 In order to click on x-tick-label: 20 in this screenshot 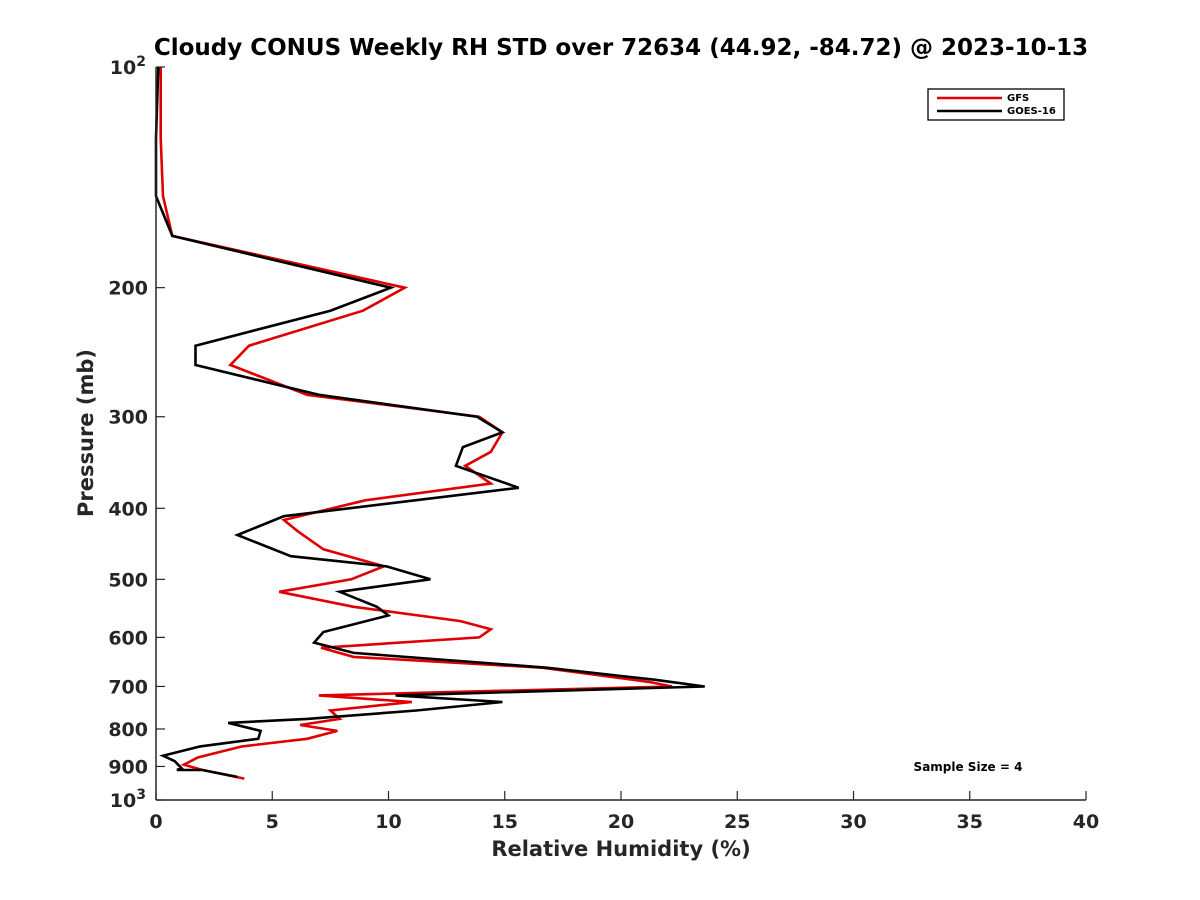, I will do `click(621, 822)`.